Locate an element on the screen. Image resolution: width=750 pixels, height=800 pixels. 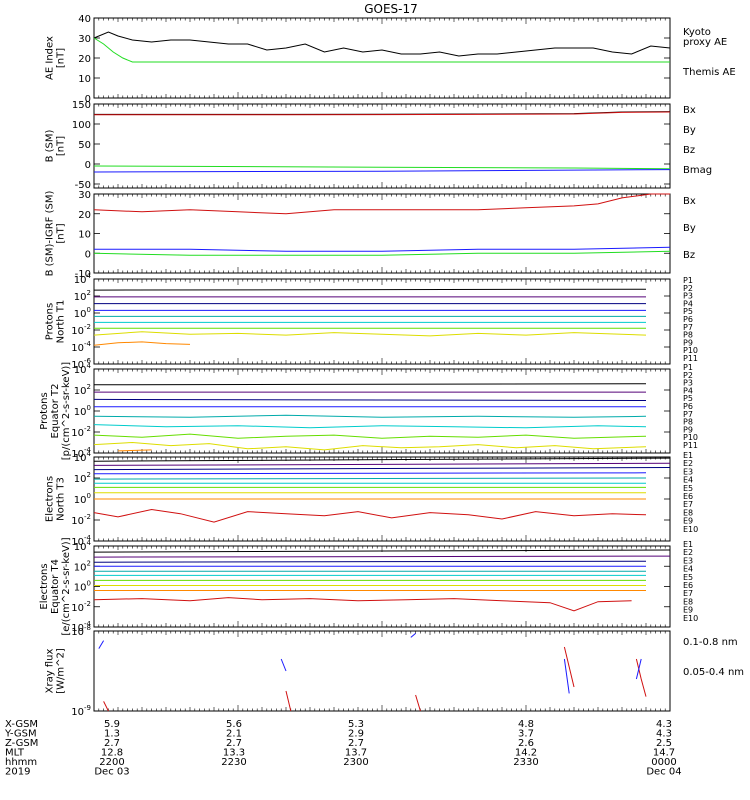
series-line-p8 is located at coordinates (370, 446).